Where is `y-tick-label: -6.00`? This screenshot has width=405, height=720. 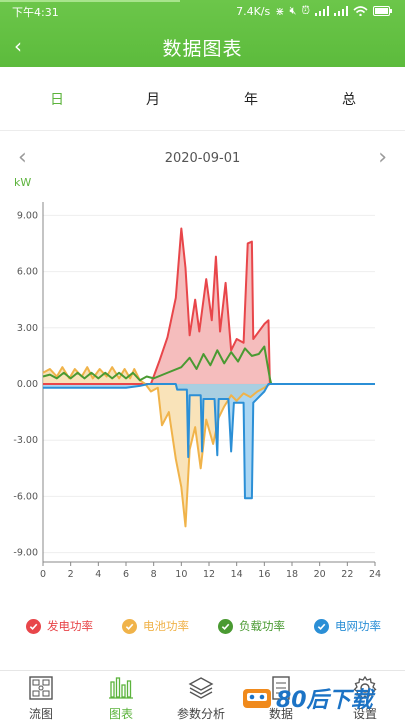 y-tick-label: -6.00 is located at coordinates (25, 496).